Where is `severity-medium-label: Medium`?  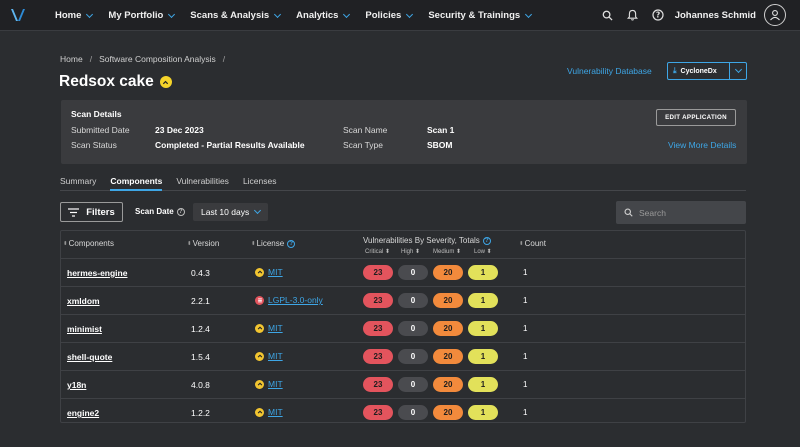
severity-medium-label: Medium is located at coordinates (444, 252).